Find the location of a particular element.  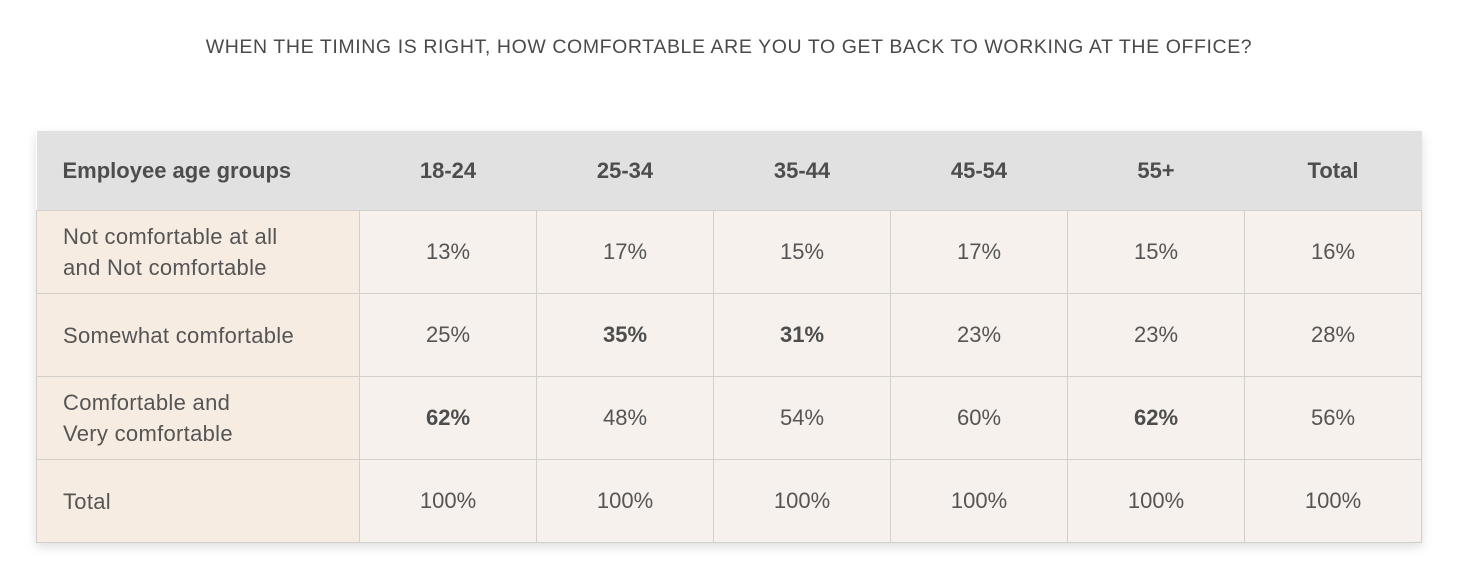

row-label-line: Very comfortable is located at coordinates (148, 433).